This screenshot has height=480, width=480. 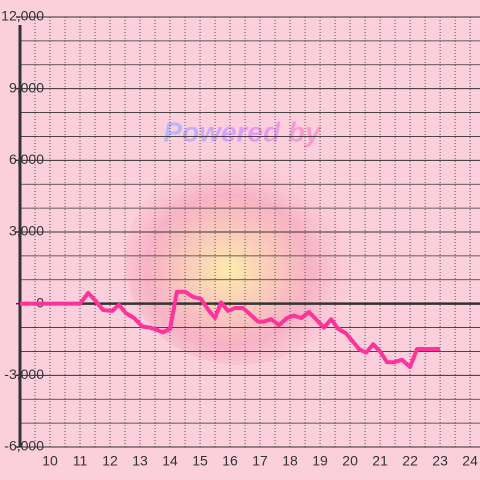 I want to click on x-tick-label: 20, so click(x=350, y=461).